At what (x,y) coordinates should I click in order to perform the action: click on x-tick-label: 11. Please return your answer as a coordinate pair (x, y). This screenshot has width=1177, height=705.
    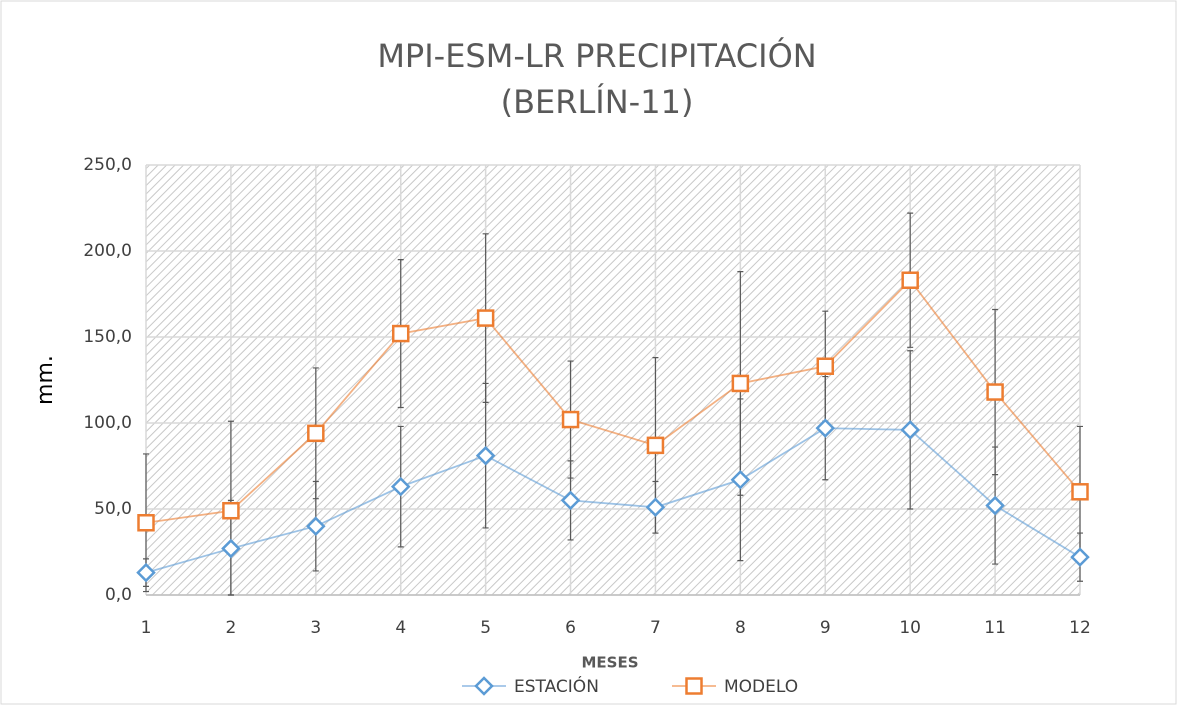
    Looking at the image, I should click on (995, 628).